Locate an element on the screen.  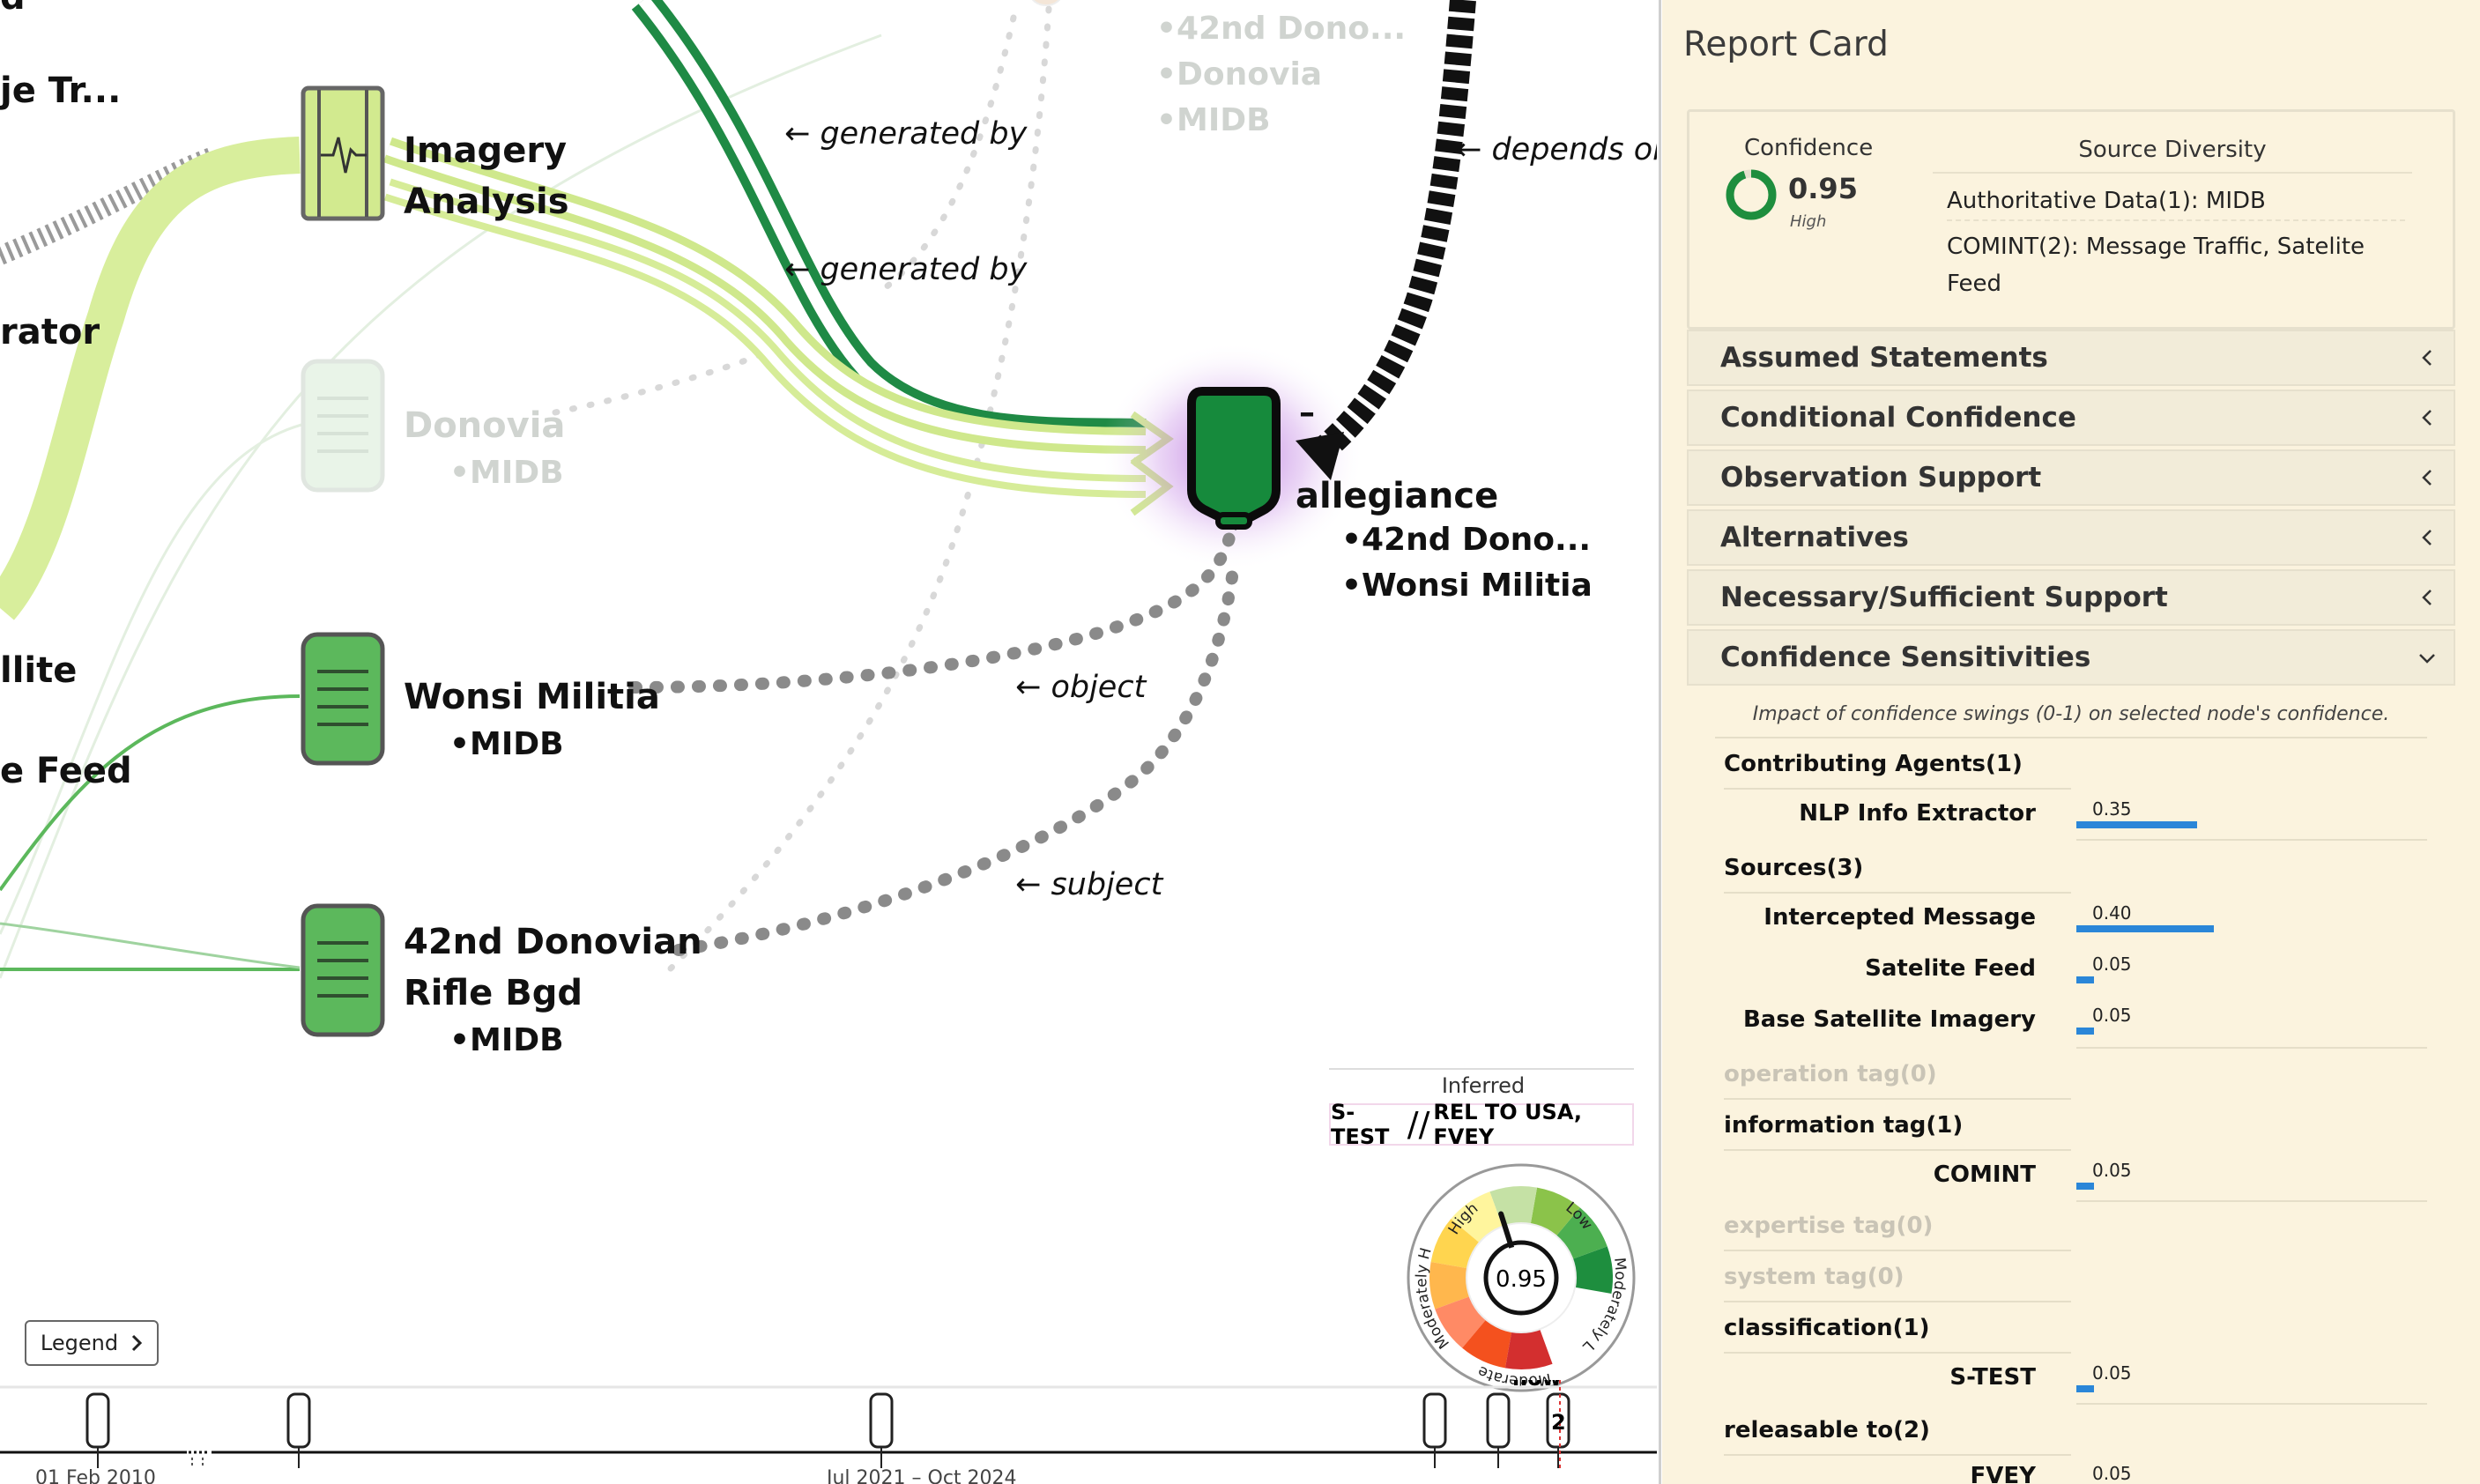
sensitivity-item: S-TEST is located at coordinates (1992, 1377).